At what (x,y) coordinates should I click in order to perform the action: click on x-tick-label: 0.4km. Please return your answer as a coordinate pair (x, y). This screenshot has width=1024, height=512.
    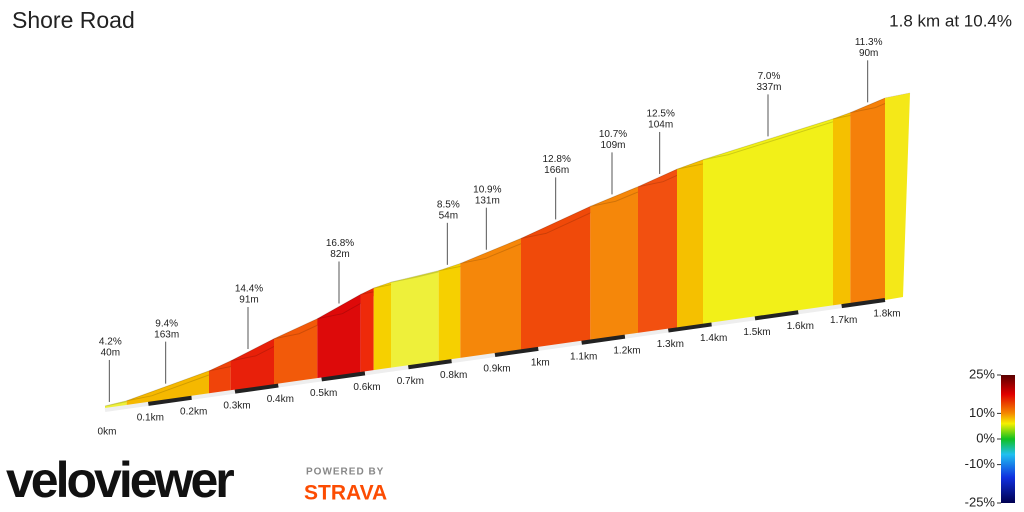
    Looking at the image, I should click on (280, 399).